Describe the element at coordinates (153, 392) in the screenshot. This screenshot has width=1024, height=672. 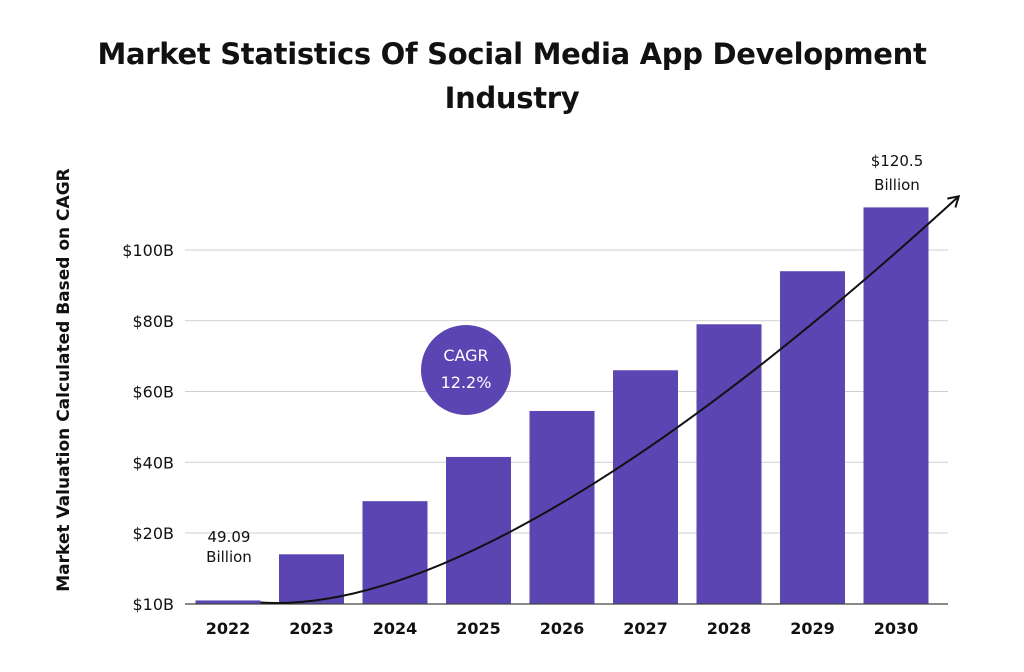
I see `y-tick-label: $60B` at that location.